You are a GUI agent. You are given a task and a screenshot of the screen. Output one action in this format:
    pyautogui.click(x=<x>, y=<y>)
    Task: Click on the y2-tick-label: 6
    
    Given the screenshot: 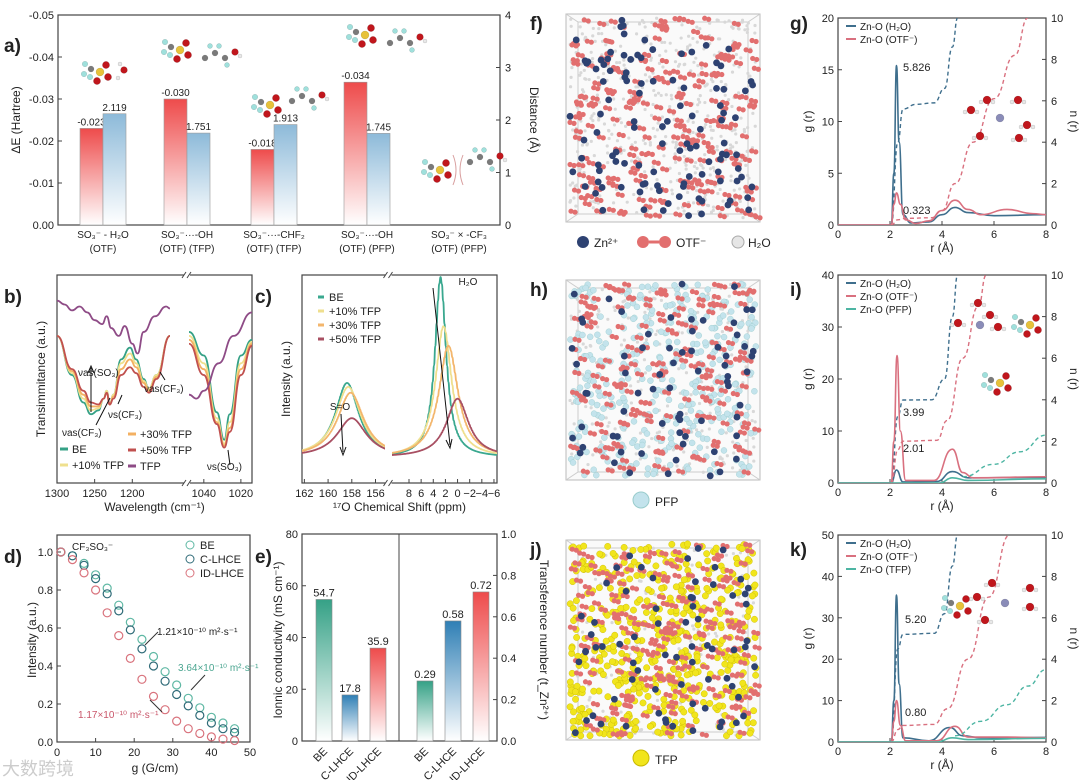 What is the action you would take?
    pyautogui.click(x=1054, y=619)
    